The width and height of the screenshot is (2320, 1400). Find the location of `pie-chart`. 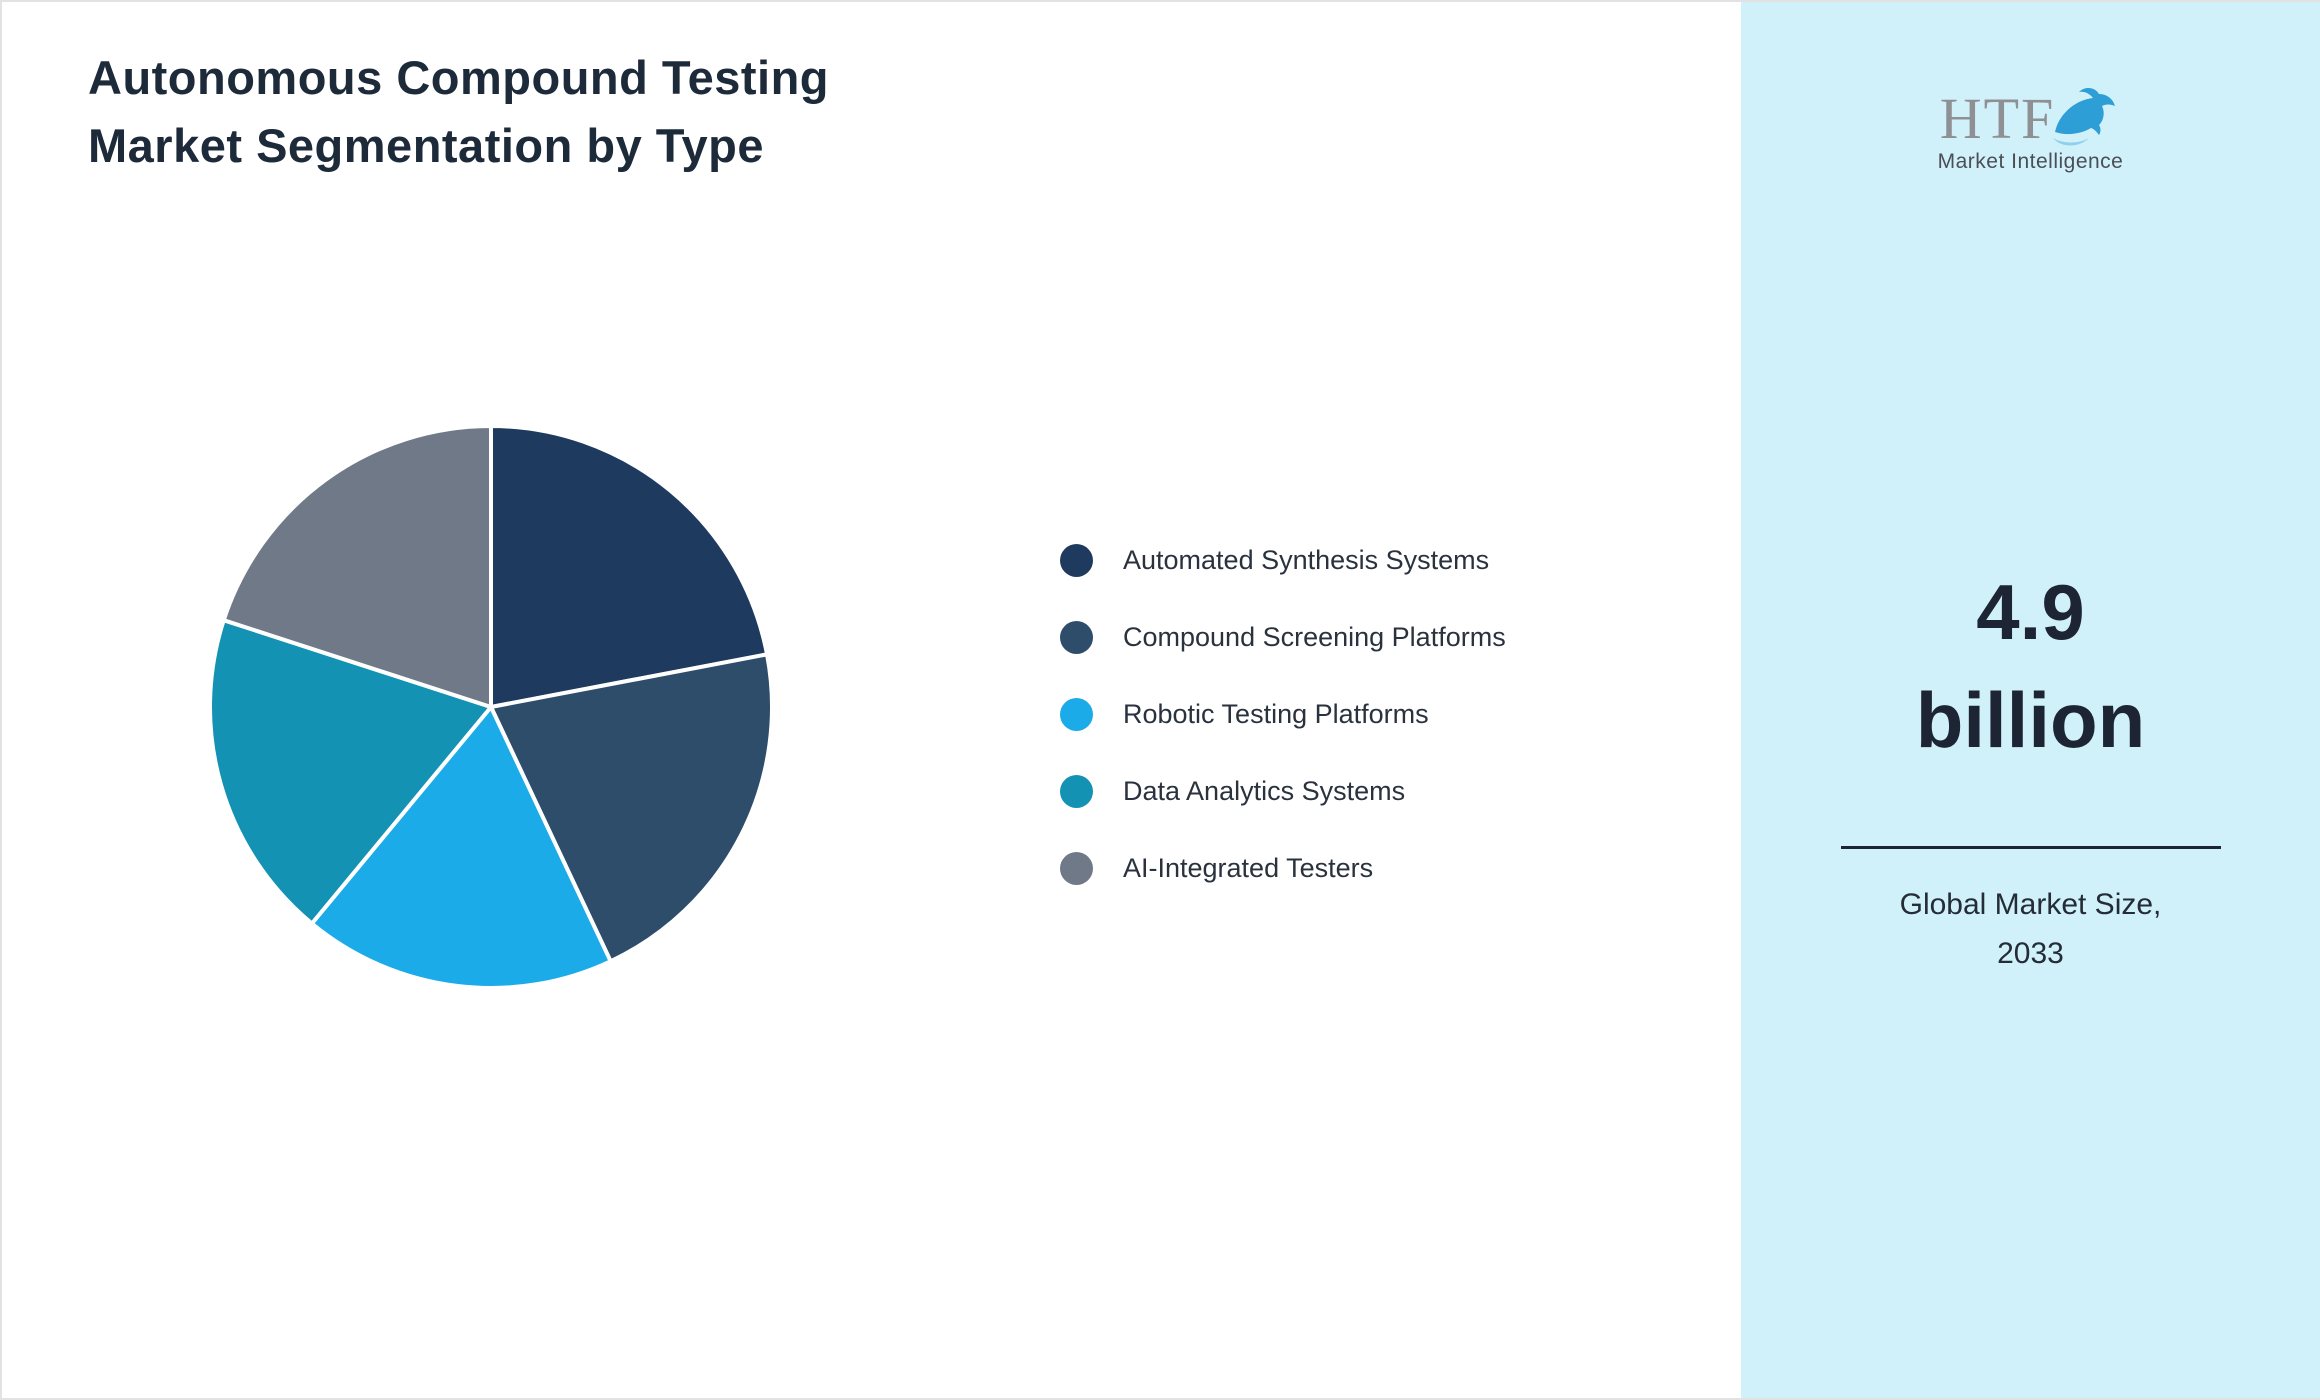

pie-chart is located at coordinates (491, 707).